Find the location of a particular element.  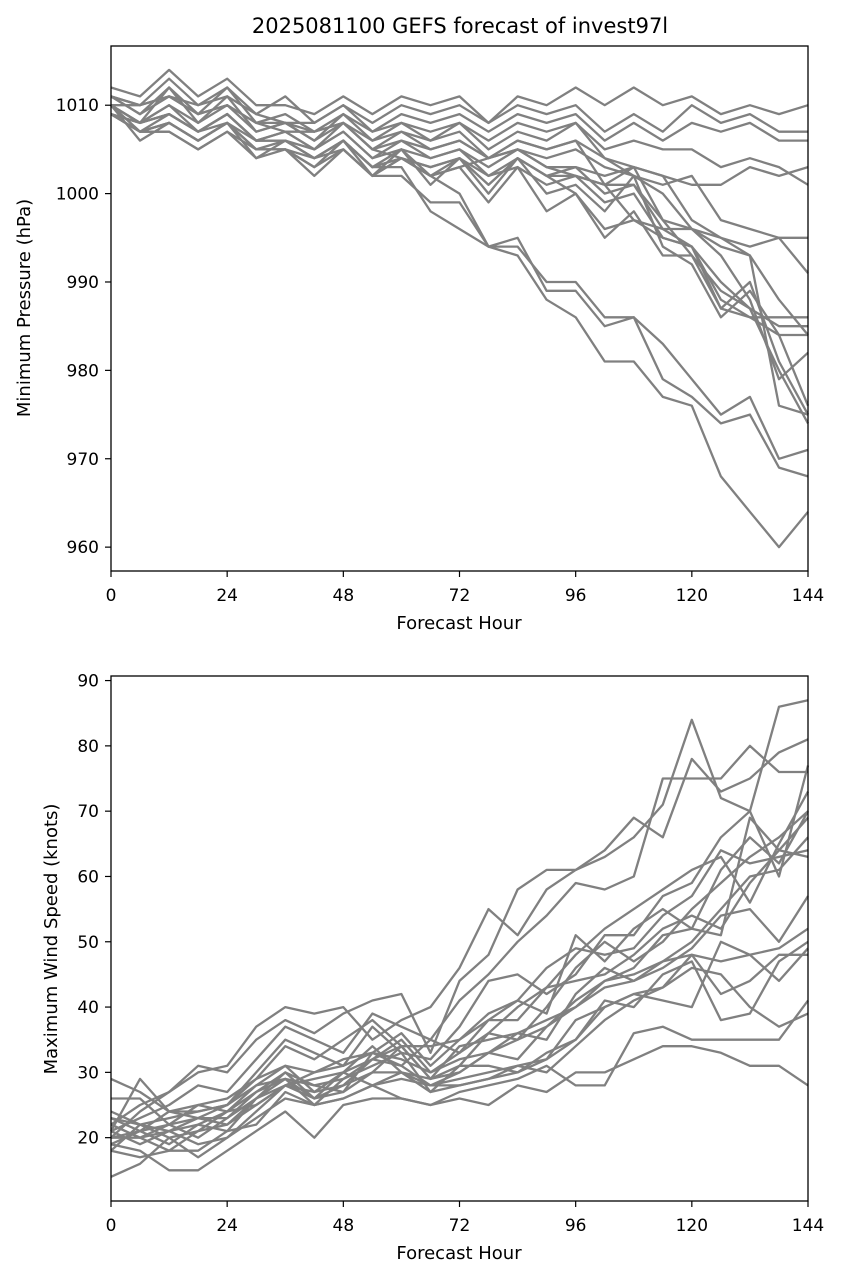

wind-x-tick-label: 0 is located at coordinates (111, 1226).